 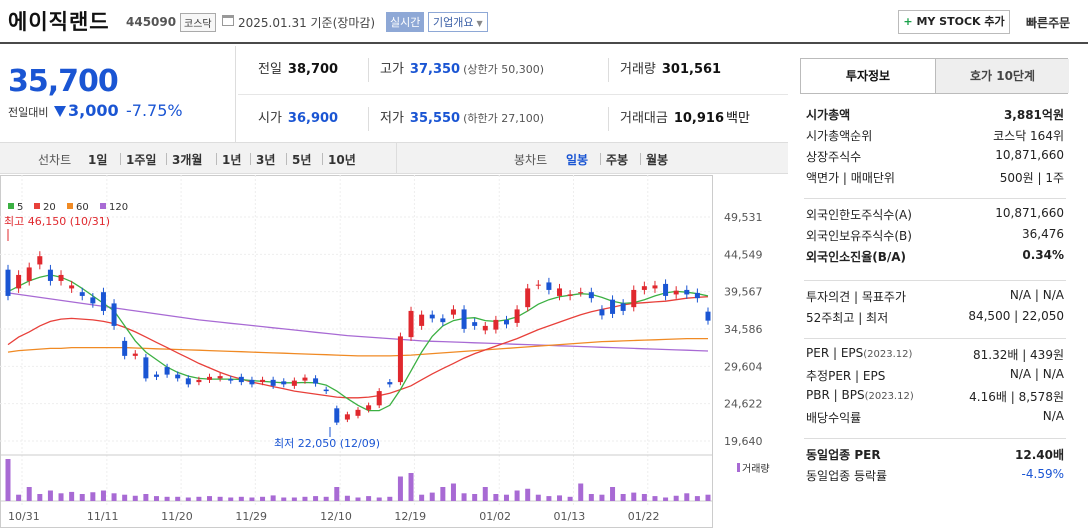 I want to click on period-item: 10년, so click(x=342, y=160).